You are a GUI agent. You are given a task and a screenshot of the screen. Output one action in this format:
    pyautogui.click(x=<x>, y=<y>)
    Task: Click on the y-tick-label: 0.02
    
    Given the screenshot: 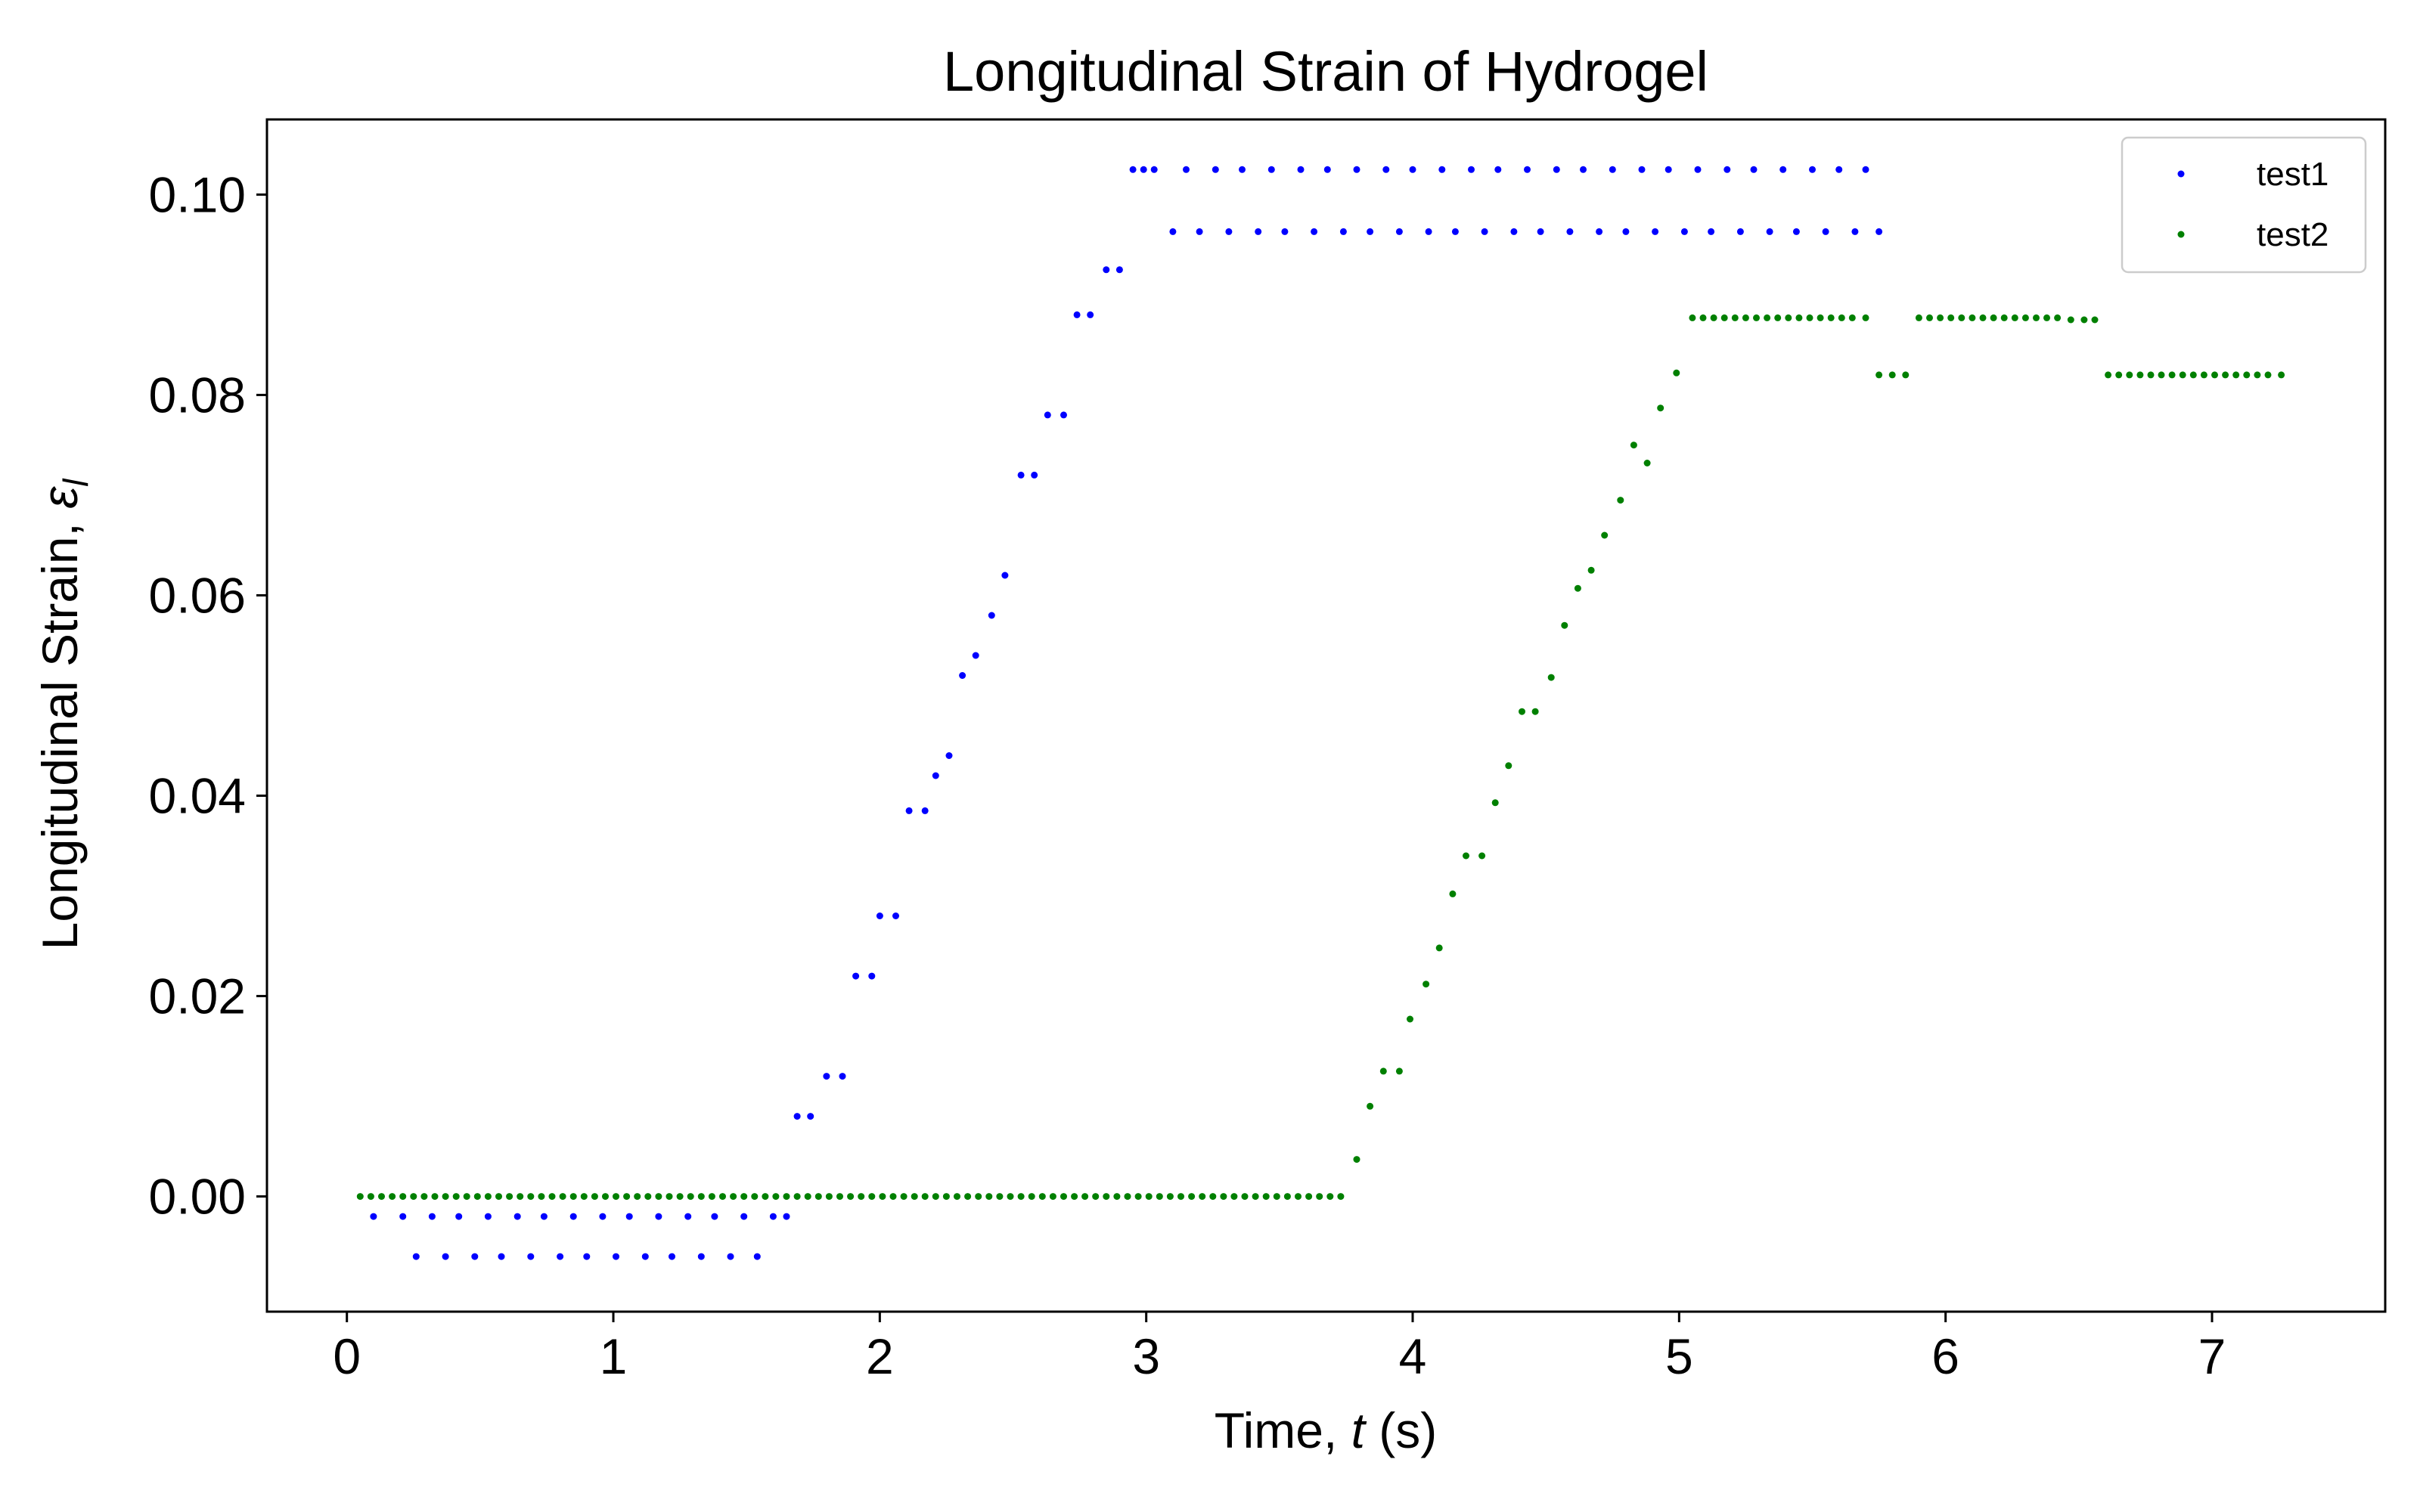 What is the action you would take?
    pyautogui.click(x=197, y=996)
    